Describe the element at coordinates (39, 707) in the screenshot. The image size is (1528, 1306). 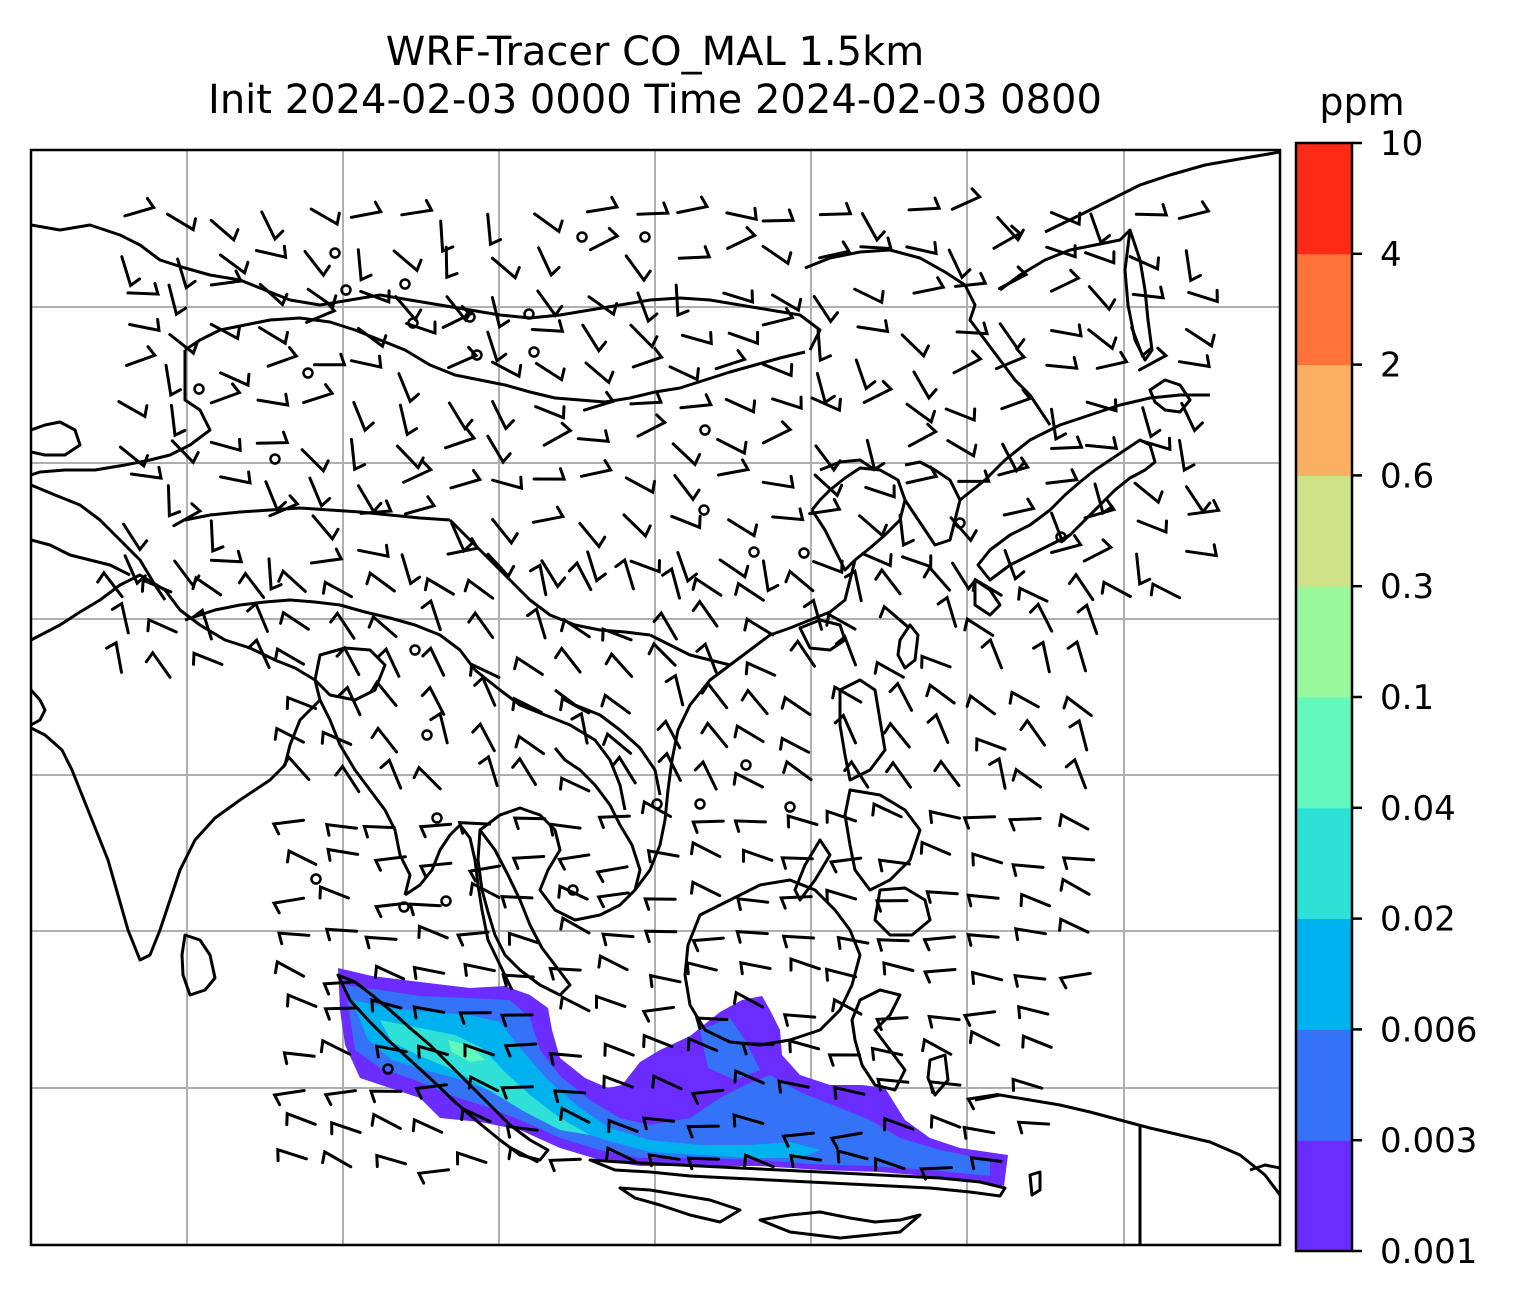
I see `persian-edge` at that location.